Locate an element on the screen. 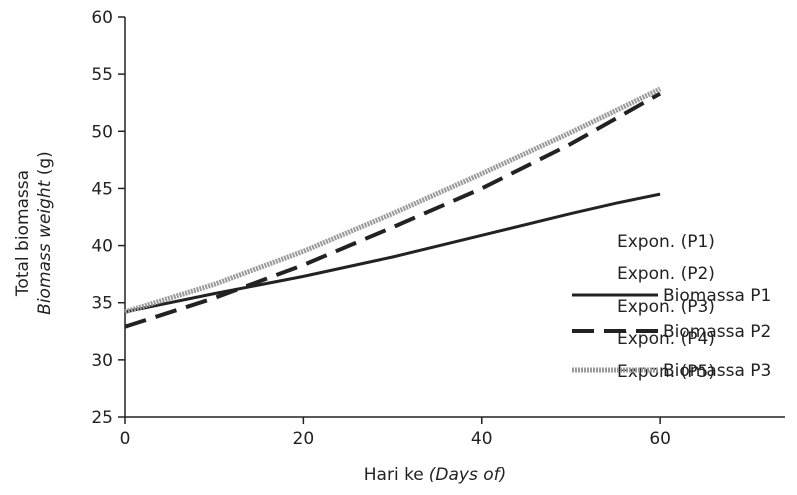 Image resolution: width=797 pixels, height=495 pixels. y-axis-title-line2: Biomass weight (g) is located at coordinates (45, 233).